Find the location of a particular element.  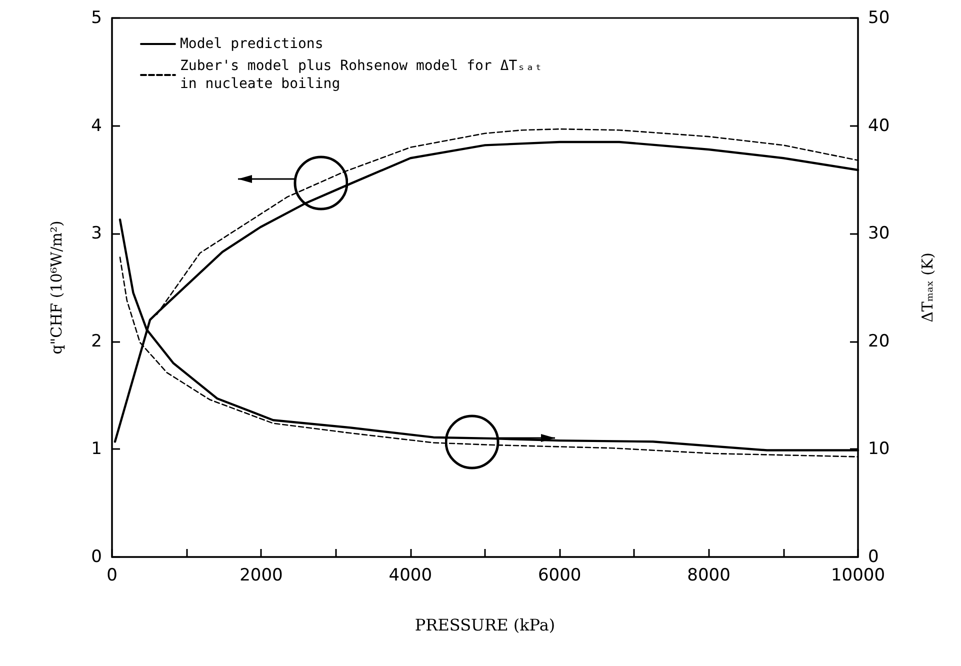

y-tick-label: 4 is located at coordinates (96, 126).